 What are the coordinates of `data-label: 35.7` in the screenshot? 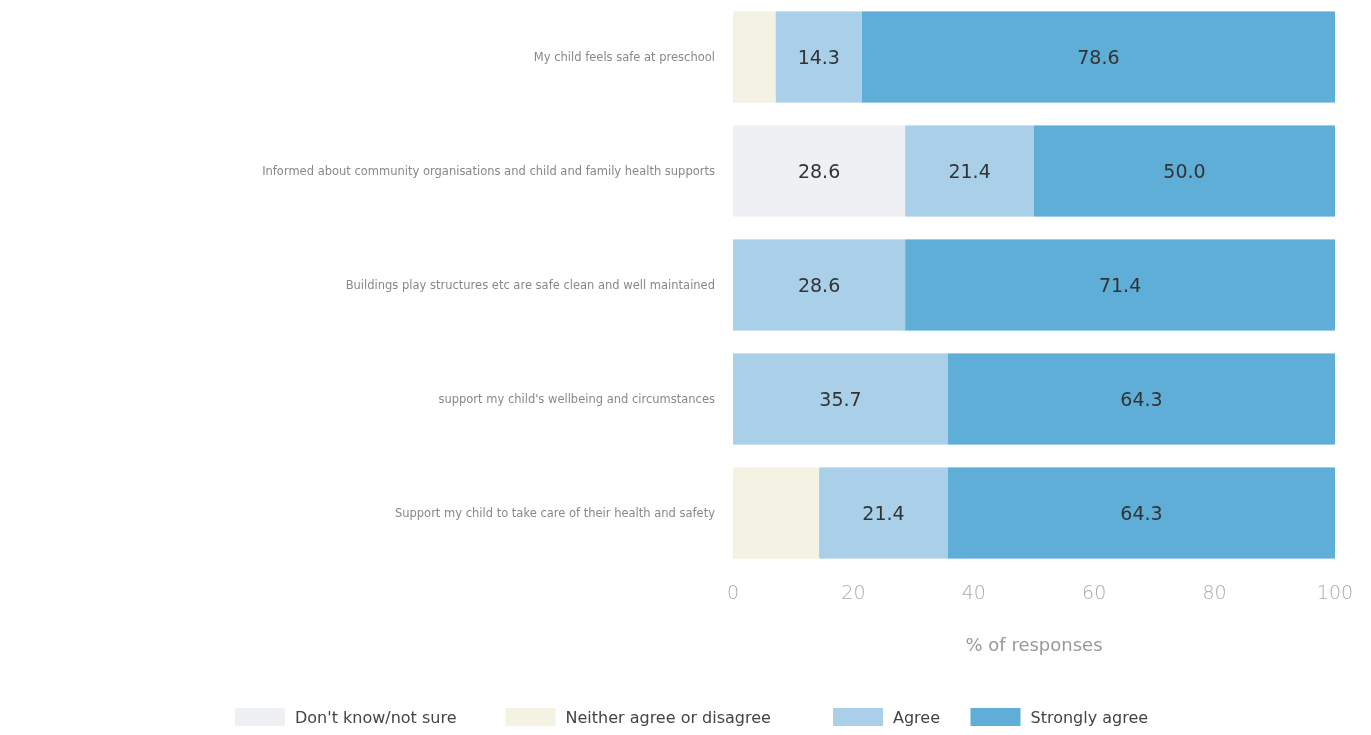 It's located at (840, 398).